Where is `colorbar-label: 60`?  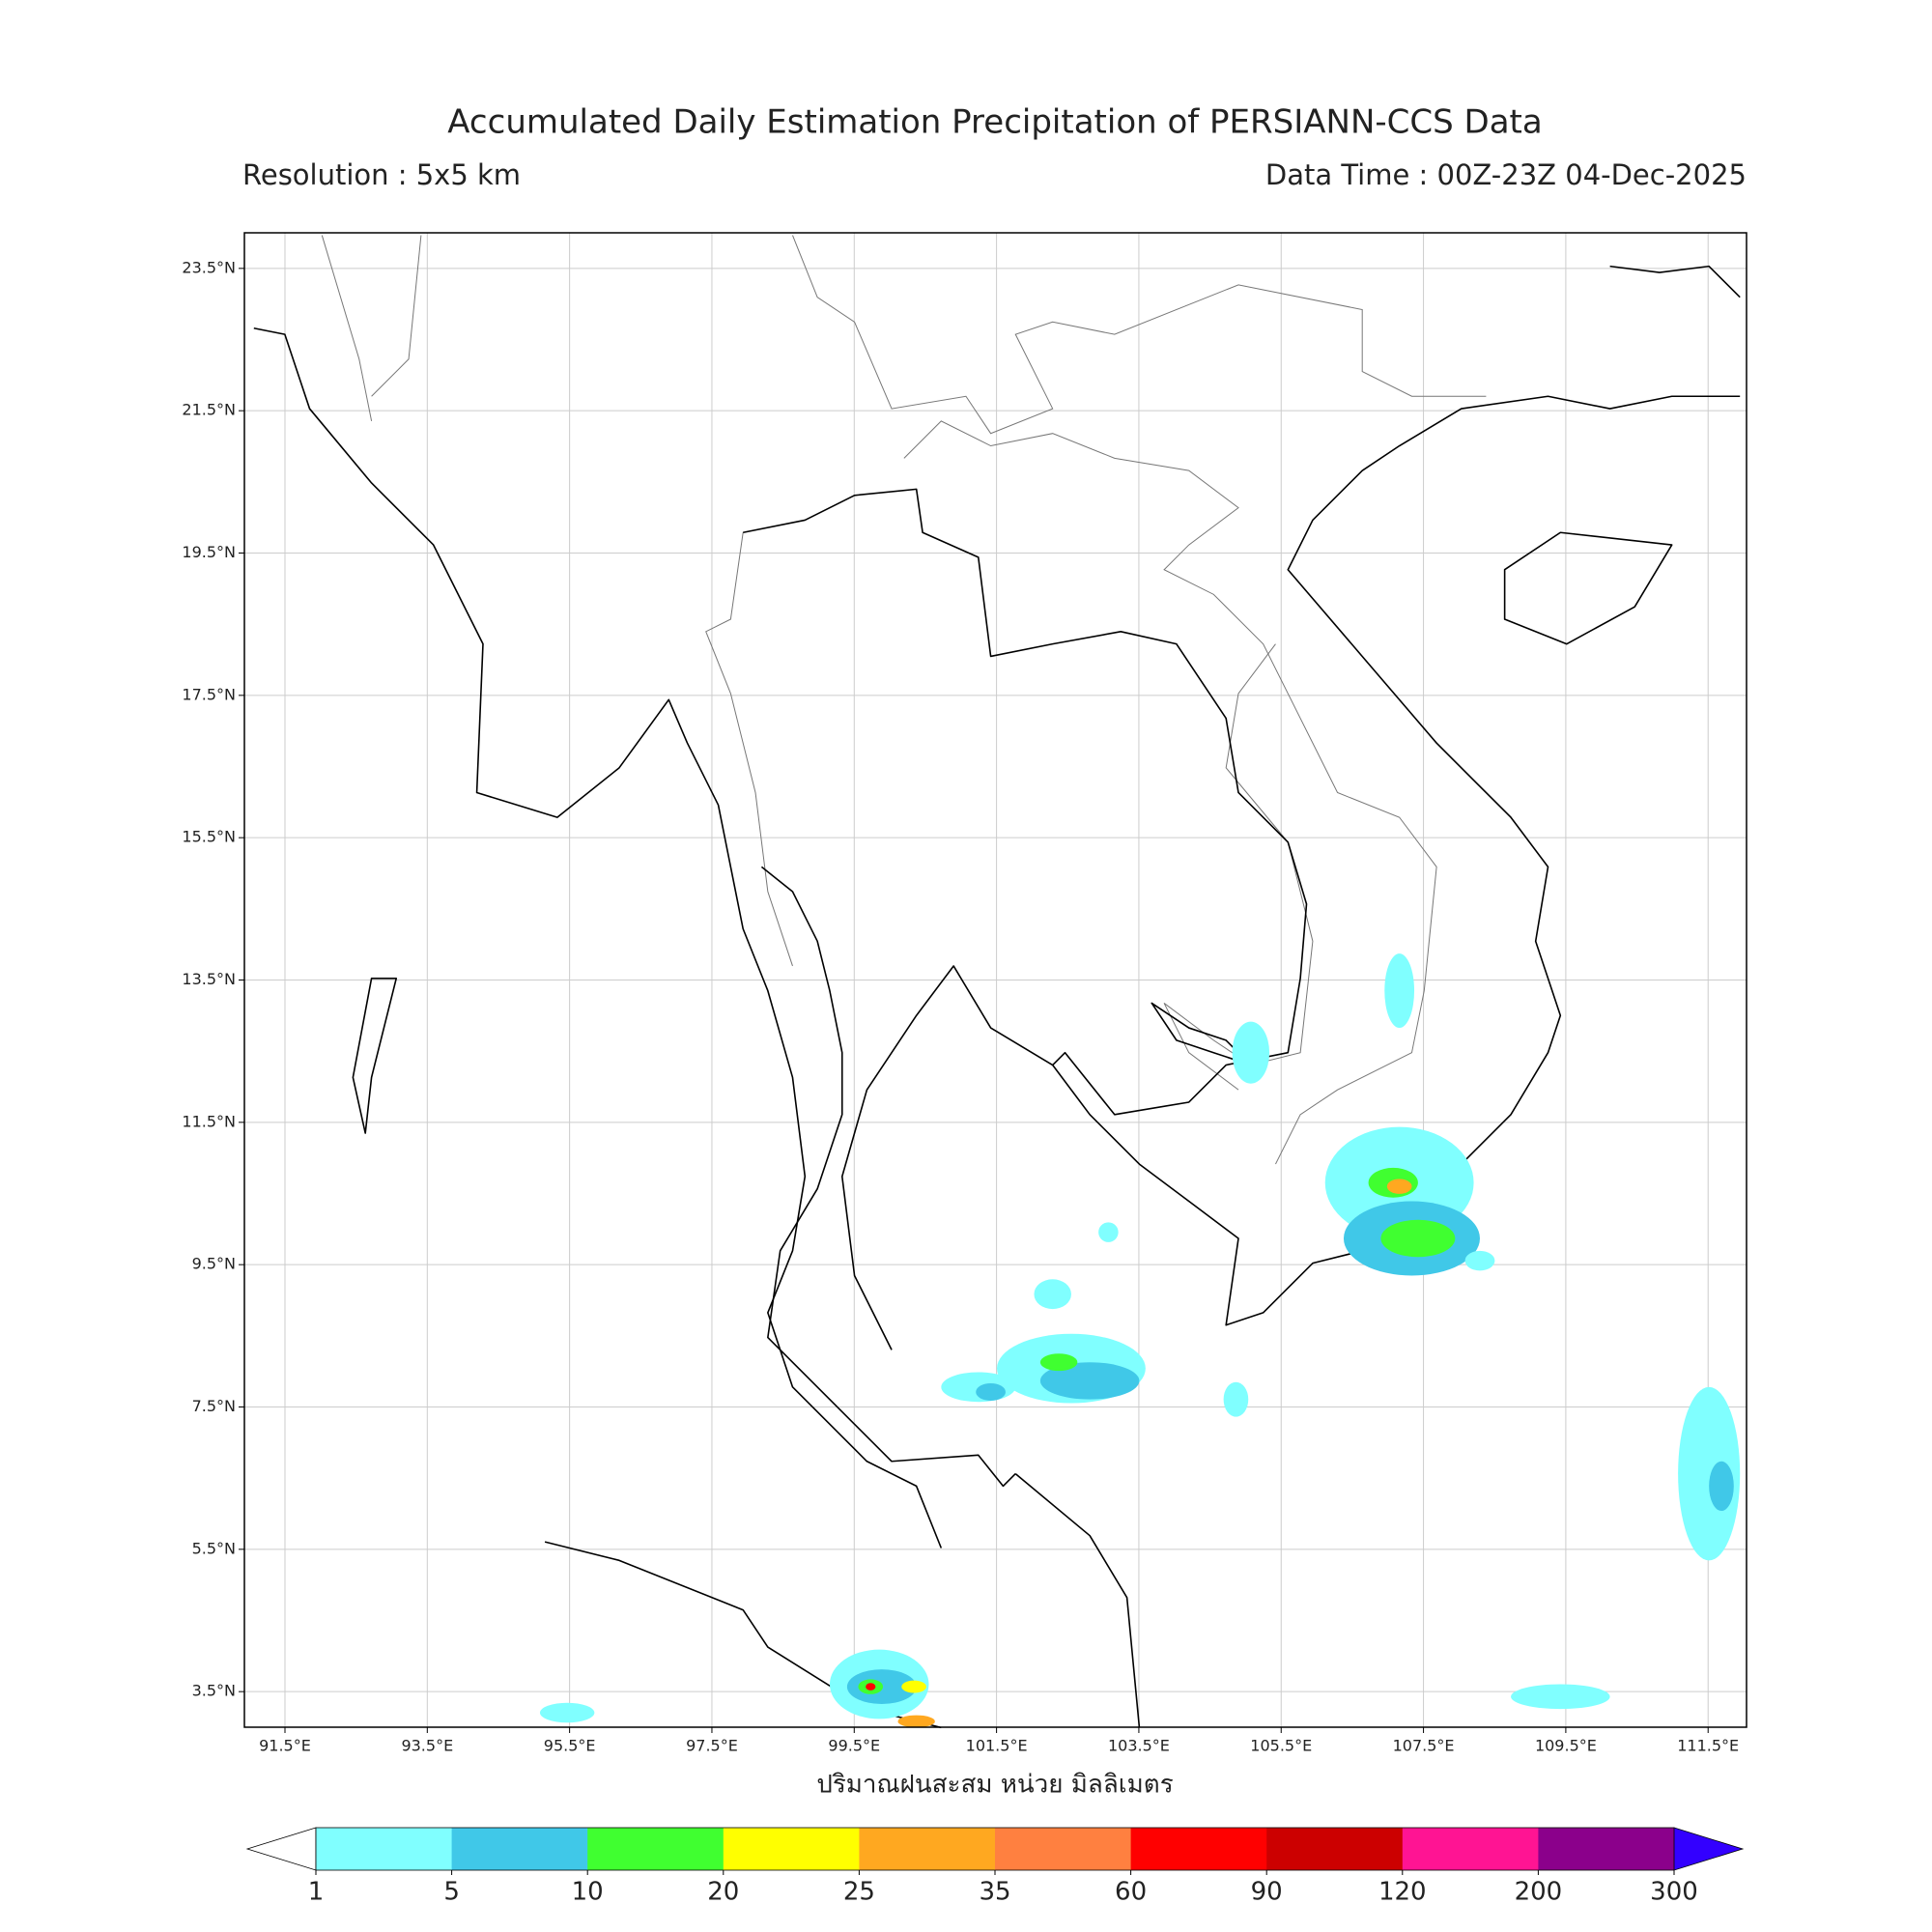 colorbar-label: 60 is located at coordinates (1131, 1892).